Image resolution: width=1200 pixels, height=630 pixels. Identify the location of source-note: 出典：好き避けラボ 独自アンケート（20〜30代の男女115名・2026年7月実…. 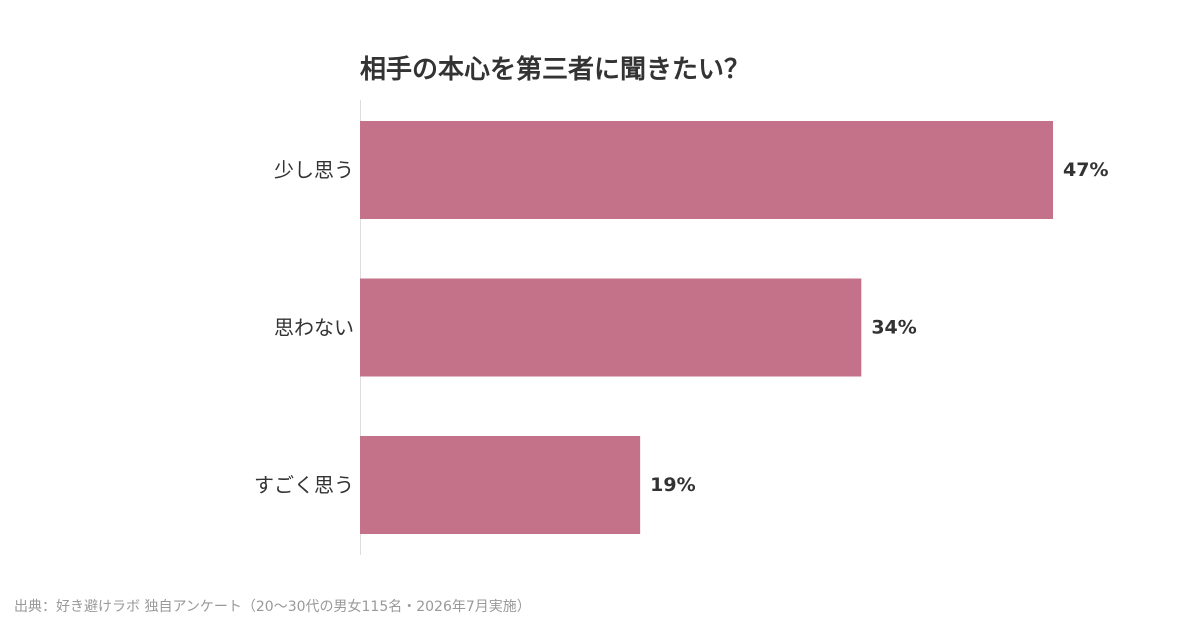
(272, 606).